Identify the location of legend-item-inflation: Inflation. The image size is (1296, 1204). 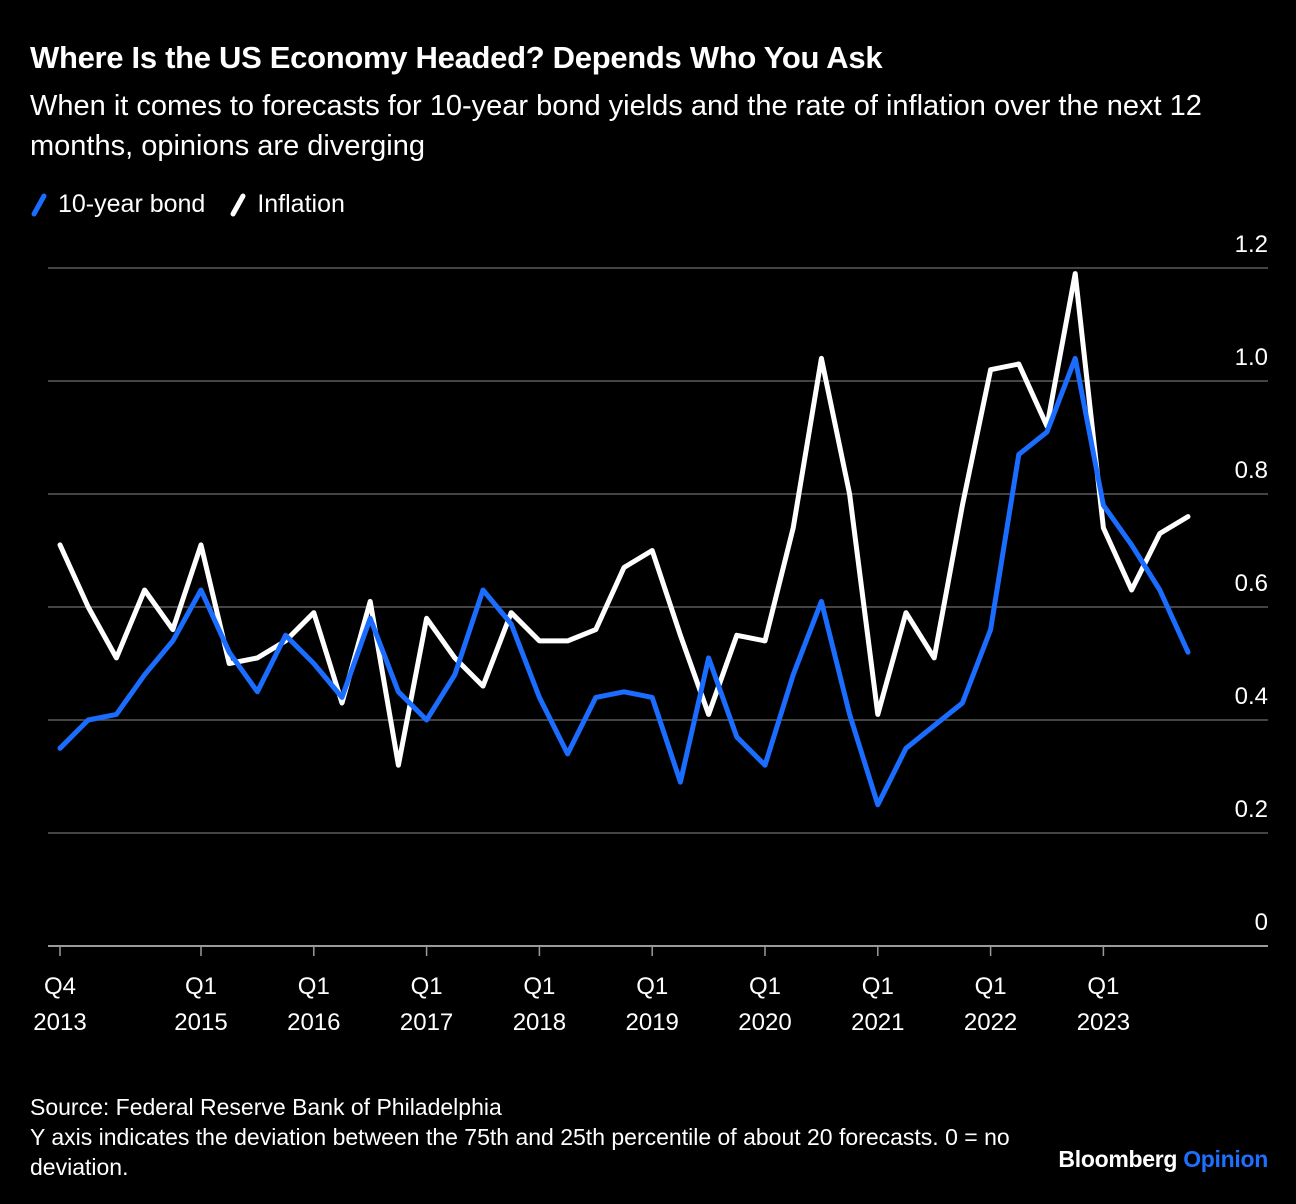
(287, 204).